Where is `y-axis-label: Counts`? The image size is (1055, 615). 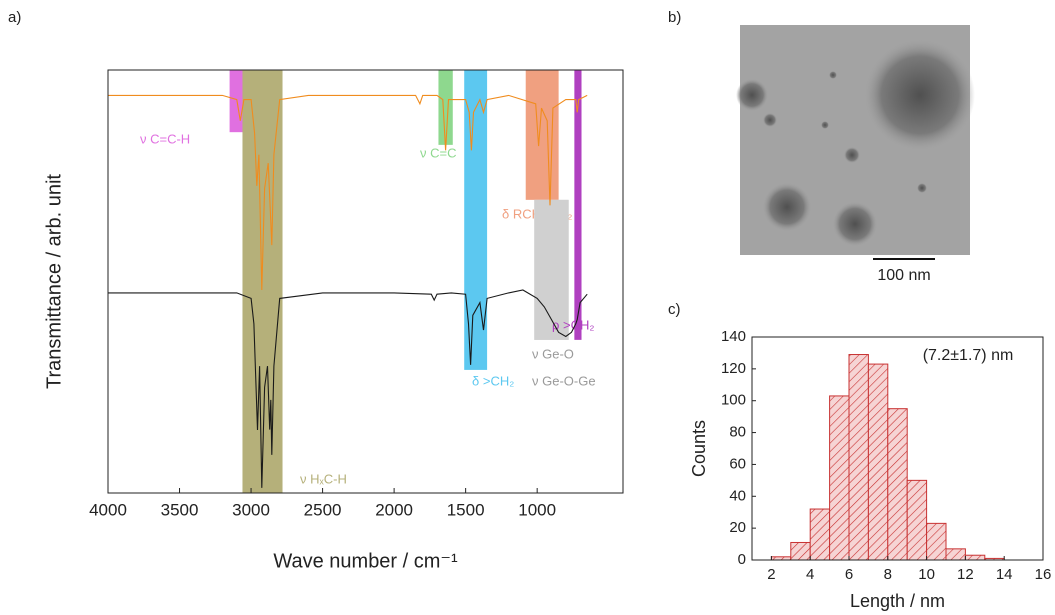
y-axis-label: Counts is located at coordinates (699, 448).